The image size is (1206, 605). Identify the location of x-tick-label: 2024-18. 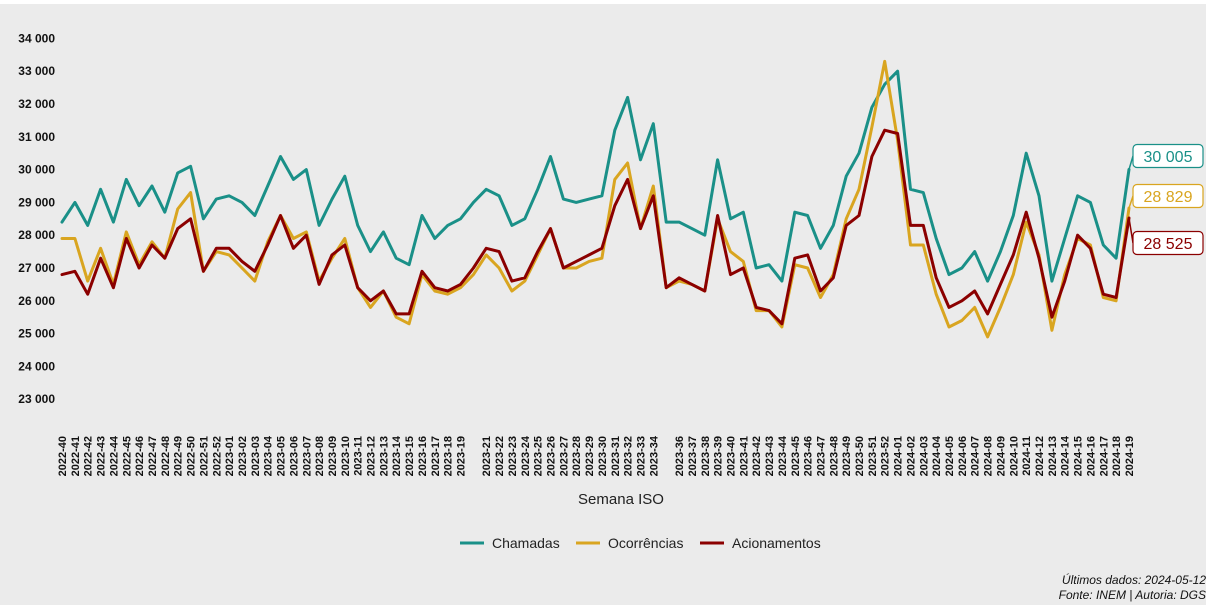
(1117, 456).